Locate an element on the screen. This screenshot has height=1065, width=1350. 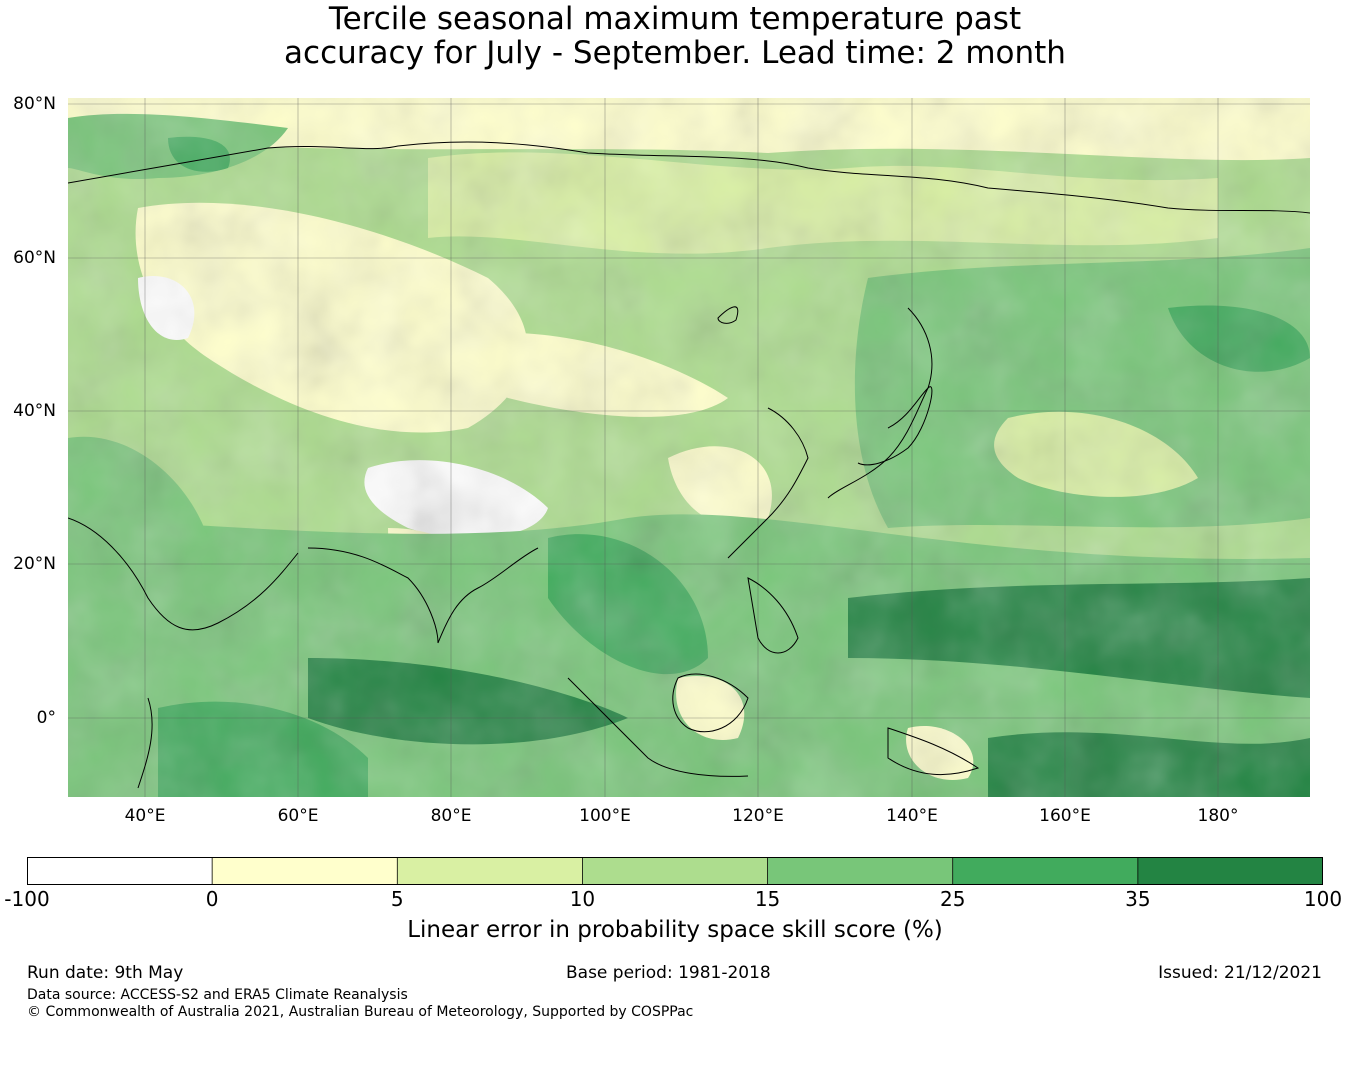
lon-label-60e: 60°E is located at coordinates (298, 816).